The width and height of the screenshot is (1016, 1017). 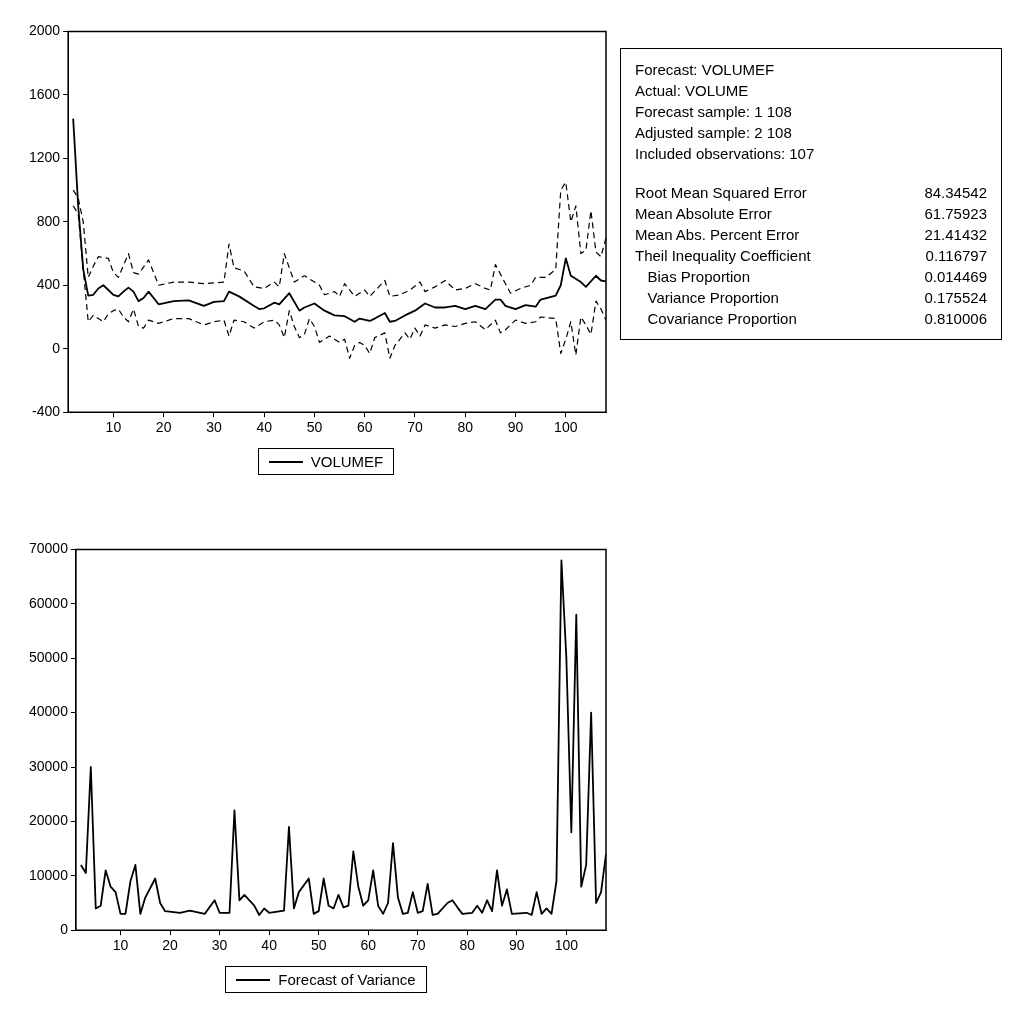 What do you see at coordinates (46, 411) in the screenshot?
I see `y-tick-label: -400` at bounding box center [46, 411].